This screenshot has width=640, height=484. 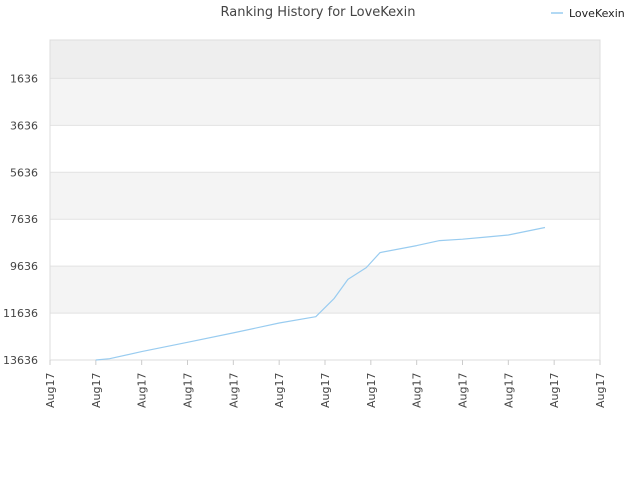 I want to click on chart-legend: LoveKexin, so click(x=588, y=13).